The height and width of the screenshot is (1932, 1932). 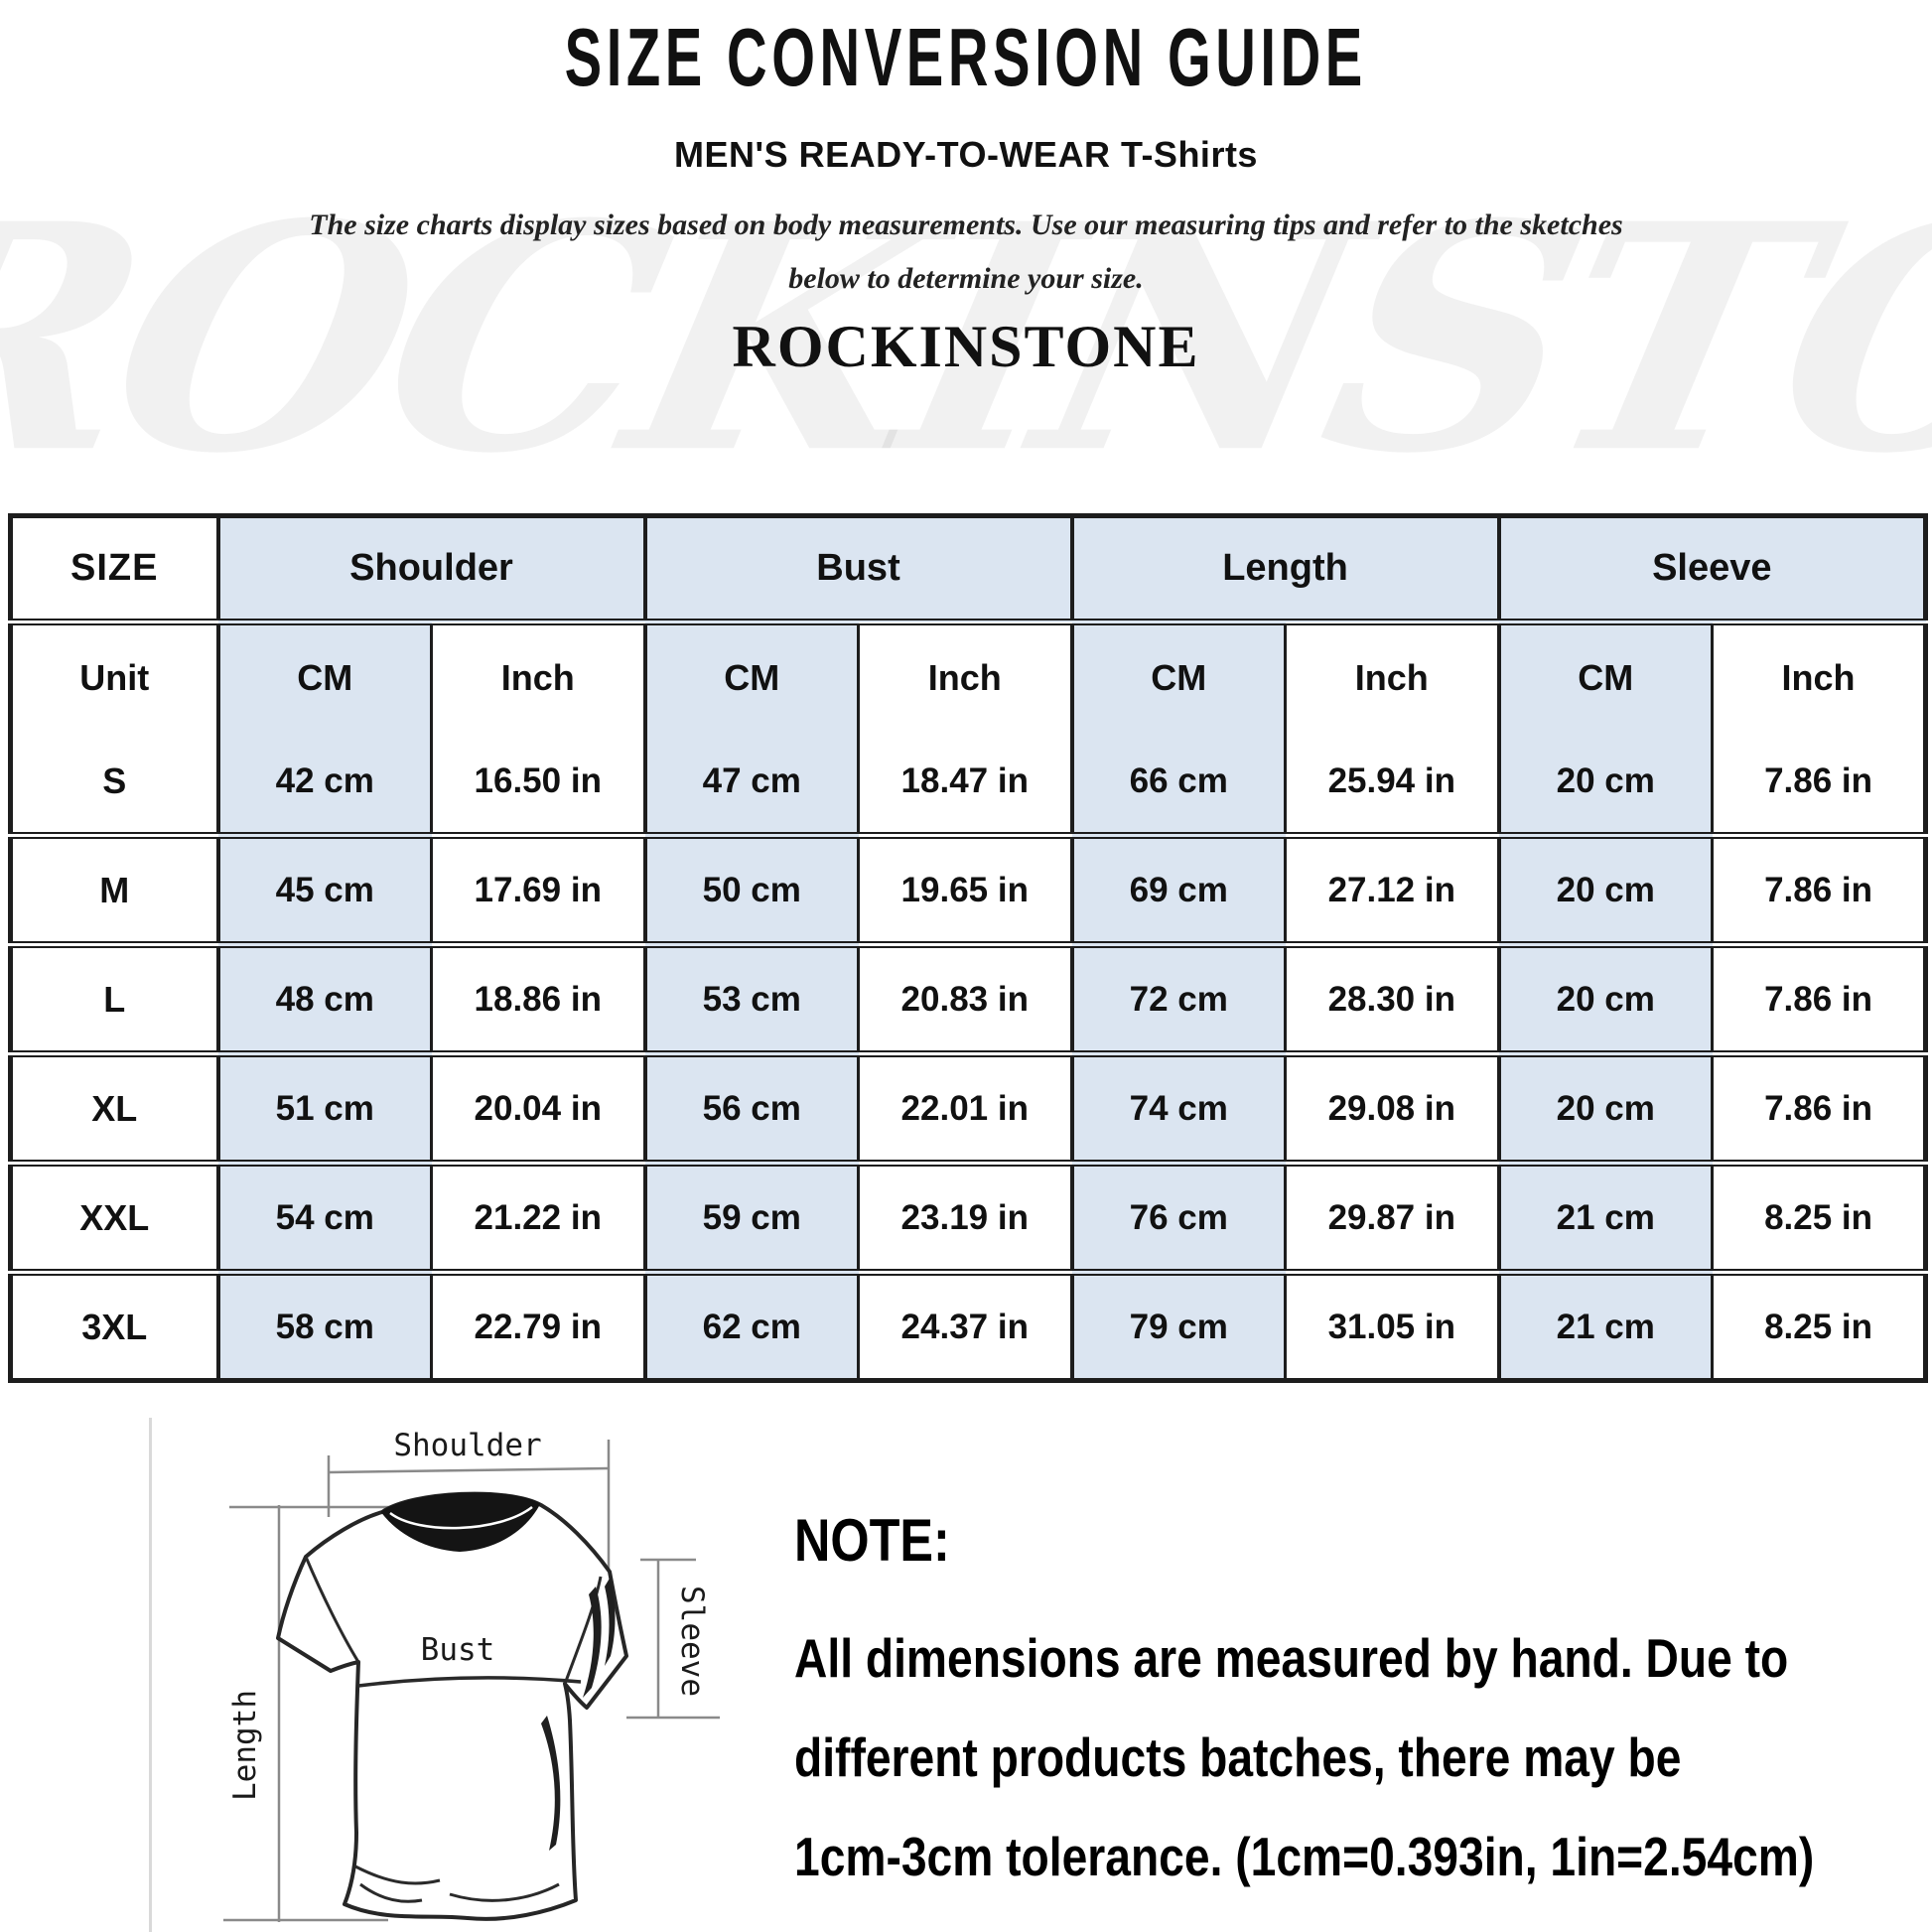 I want to click on unit-cm-header: CM, so click(x=324, y=675).